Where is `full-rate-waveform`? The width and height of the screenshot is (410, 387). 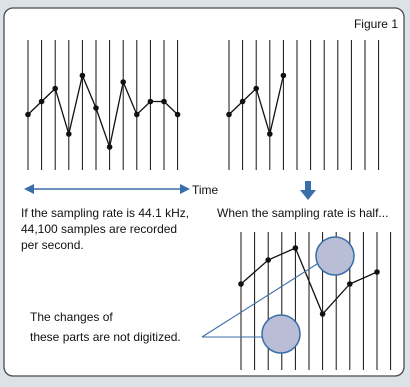
full-rate-waveform is located at coordinates (103, 105).